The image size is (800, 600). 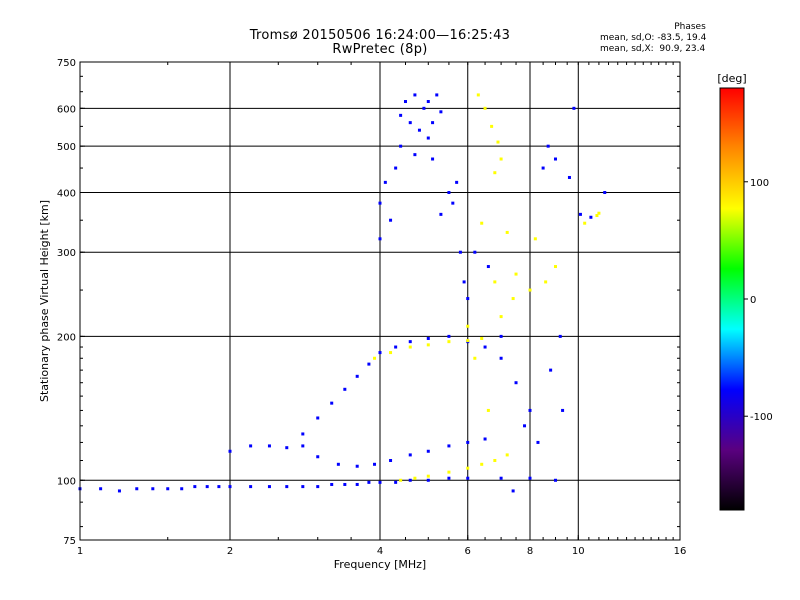 What do you see at coordinates (380, 35) in the screenshot?
I see `chart-title: Tromsø 20150506 16:24:00—16:25:43` at bounding box center [380, 35].